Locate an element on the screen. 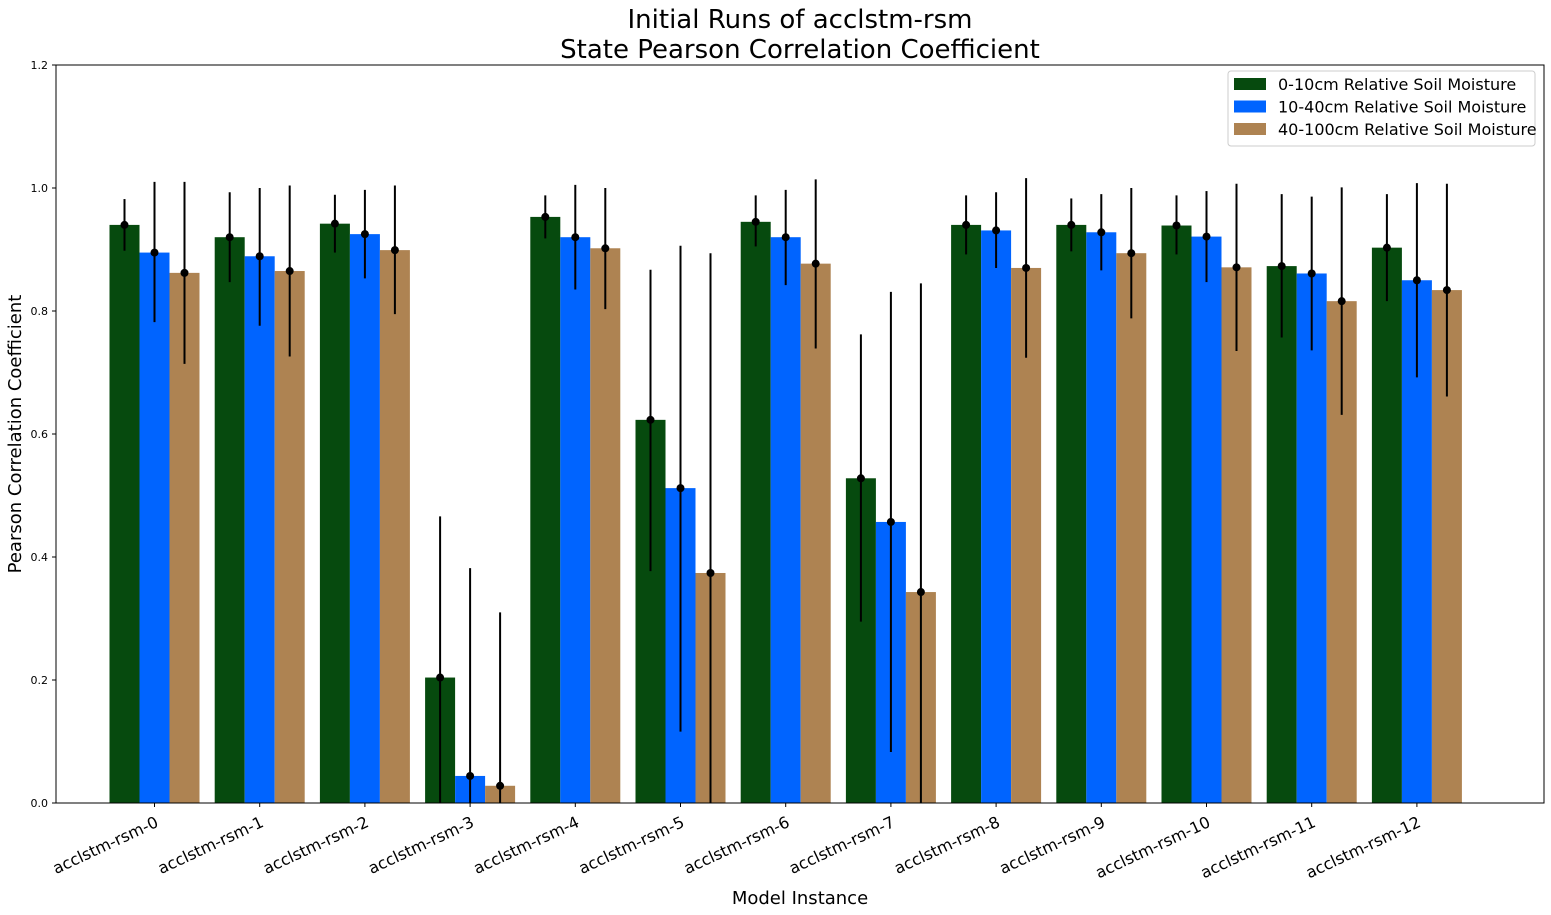 The width and height of the screenshot is (1551, 915). x-tick-label: acclstm-rsm-7 is located at coordinates (842, 845).